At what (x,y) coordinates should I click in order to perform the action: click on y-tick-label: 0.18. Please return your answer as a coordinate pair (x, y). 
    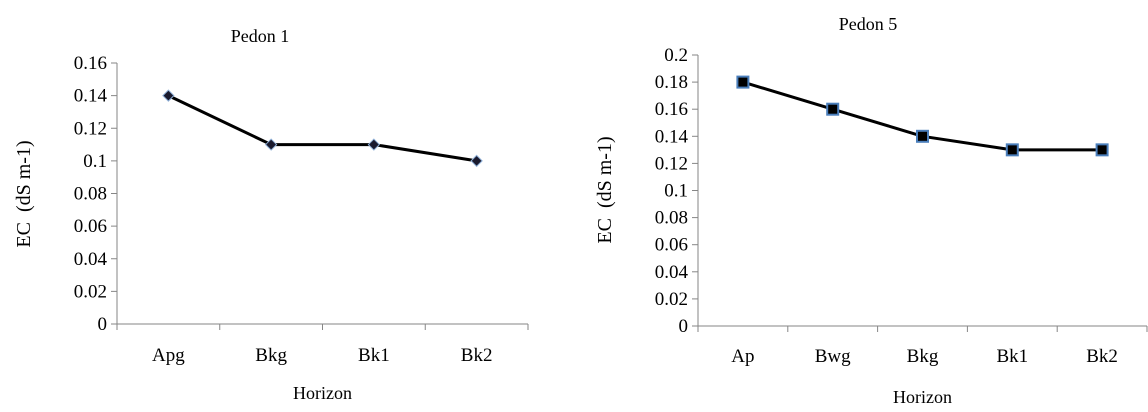
    Looking at the image, I should click on (671, 82).